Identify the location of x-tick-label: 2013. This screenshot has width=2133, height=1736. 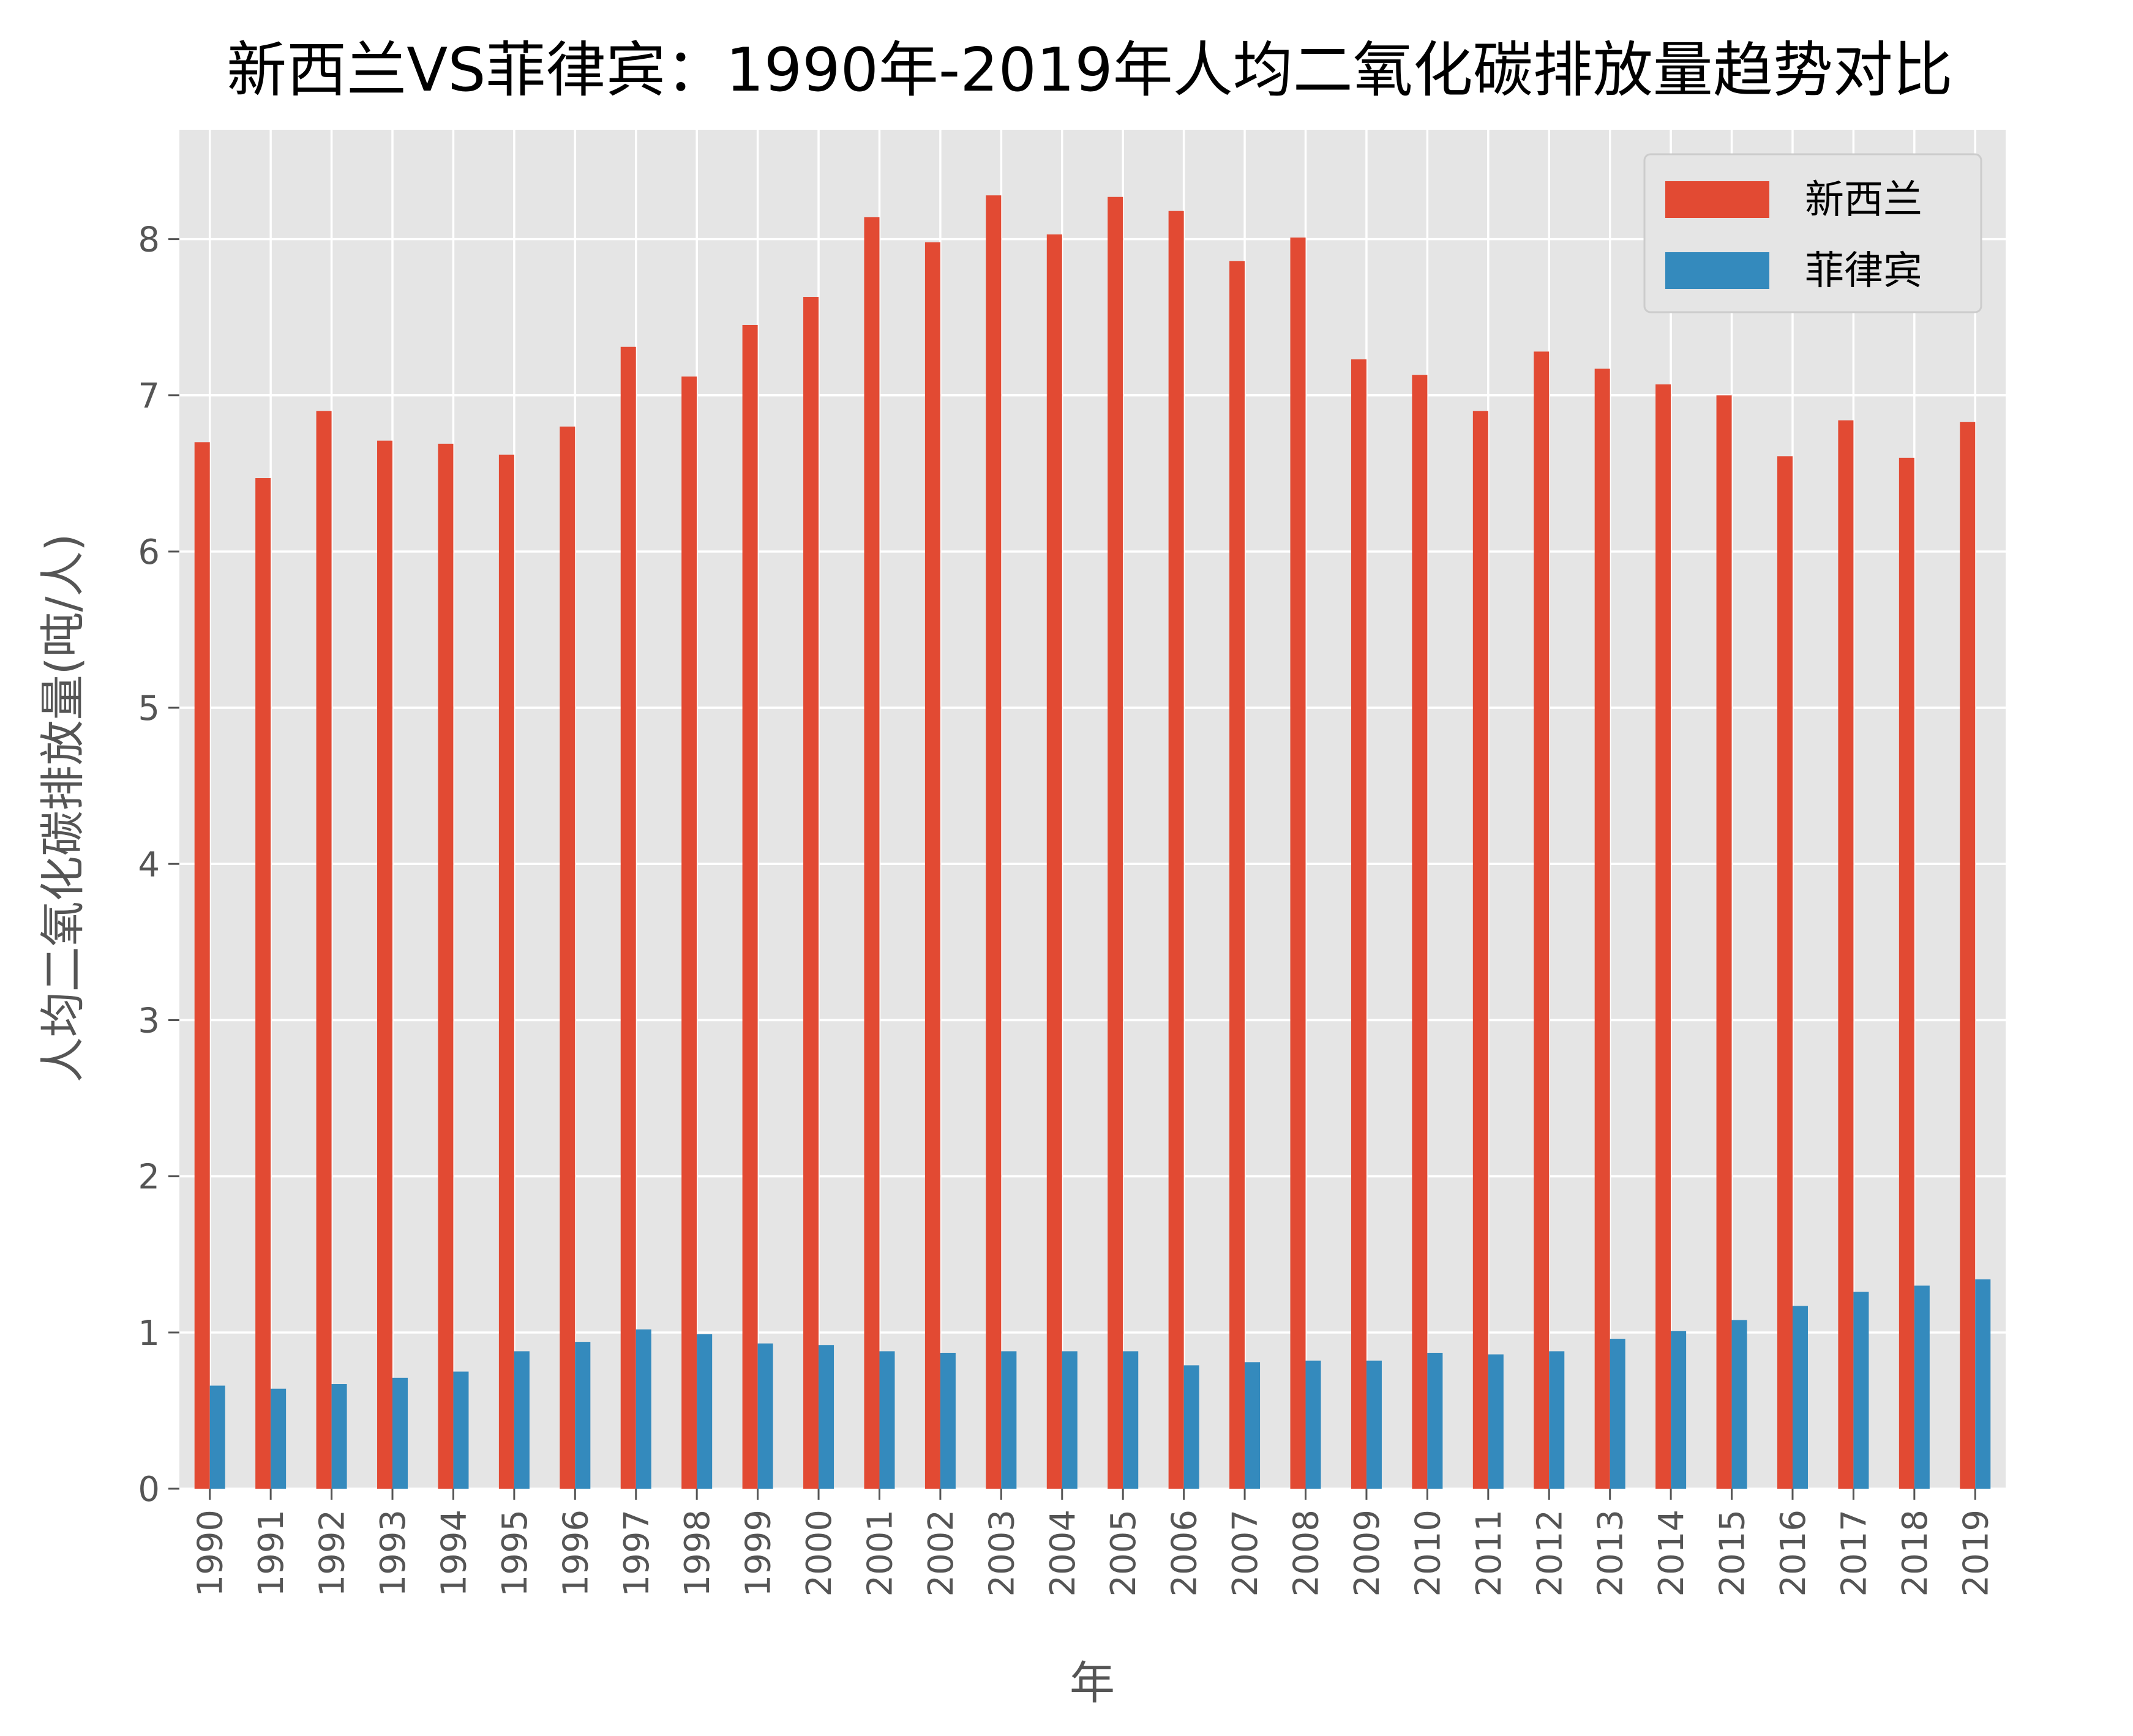
(1611, 1553).